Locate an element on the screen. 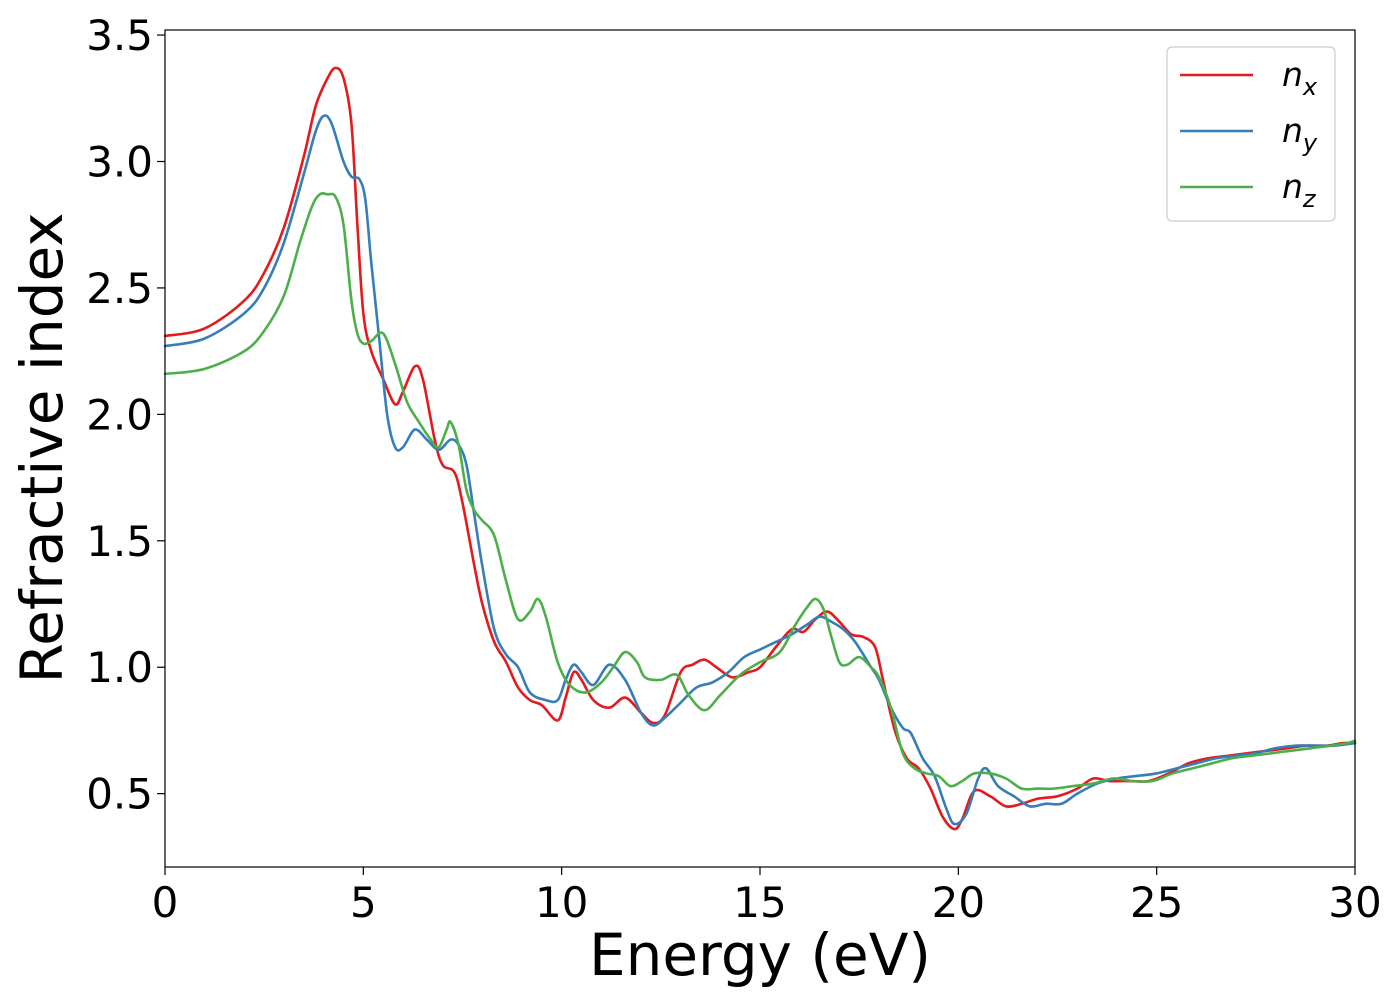 The height and width of the screenshot is (1000, 1400). legend-label-subscript: x is located at coordinates (1310, 87).